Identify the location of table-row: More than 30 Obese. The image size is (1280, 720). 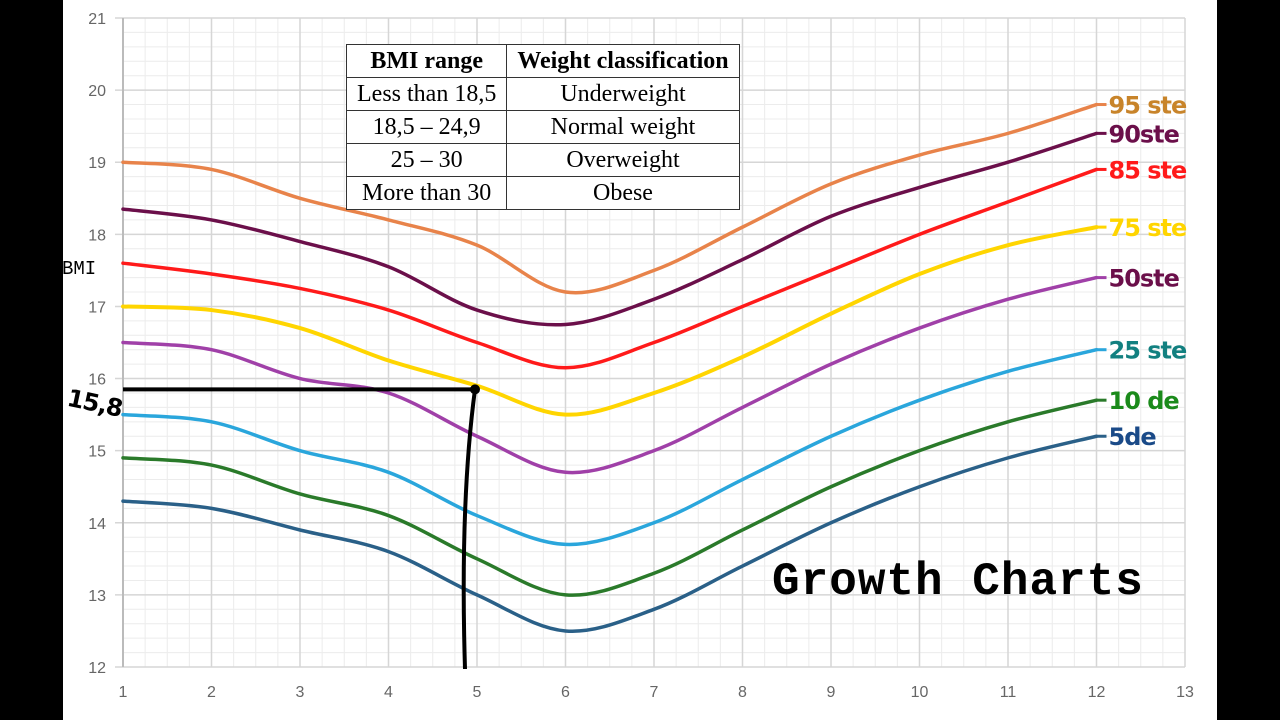
(542, 193).